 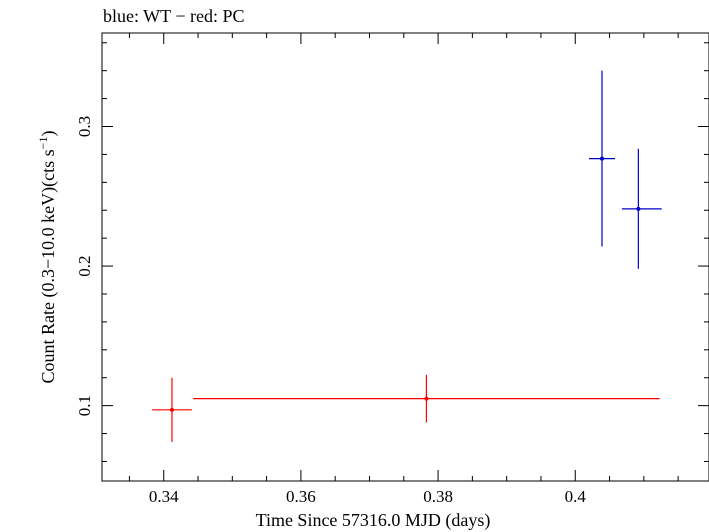 I want to click on y-tick-label: 0.3, so click(x=84, y=126).